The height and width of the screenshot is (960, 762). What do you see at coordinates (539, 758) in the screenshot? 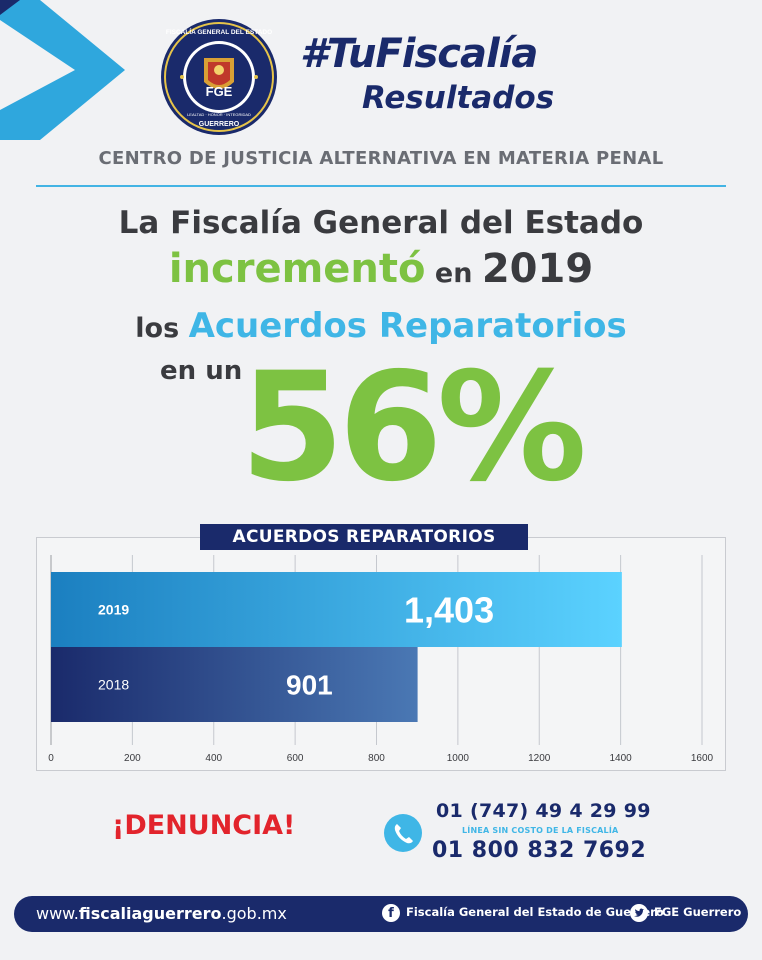
I see `x-tick-label: 1200` at bounding box center [539, 758].